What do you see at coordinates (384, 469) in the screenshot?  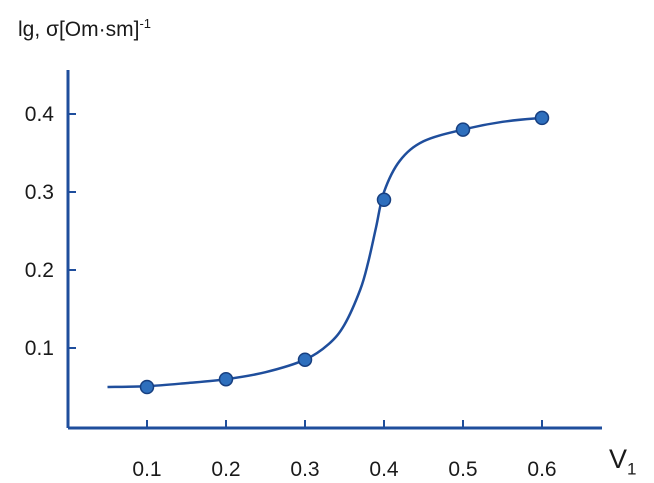 I see `x-tick-label: 0.4` at bounding box center [384, 469].